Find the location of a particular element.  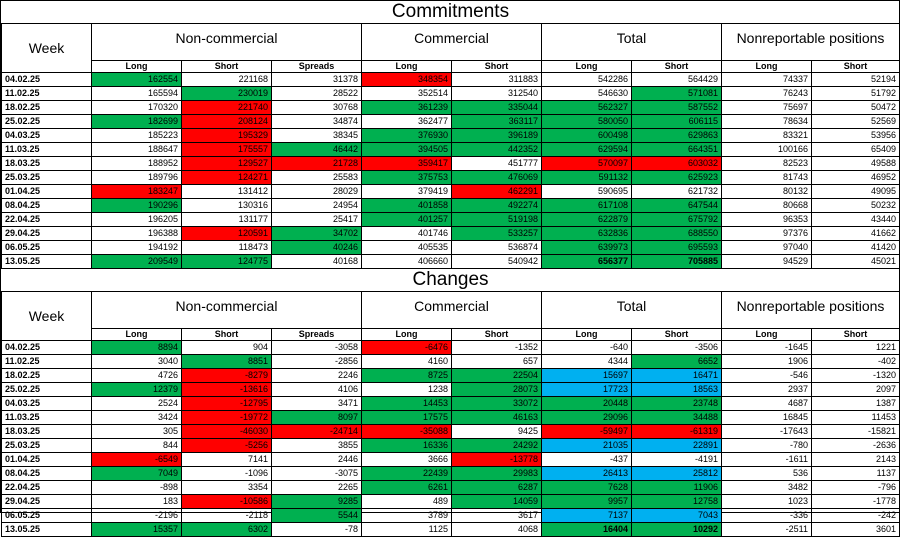

value-cell: 45021 is located at coordinates (855, 261).